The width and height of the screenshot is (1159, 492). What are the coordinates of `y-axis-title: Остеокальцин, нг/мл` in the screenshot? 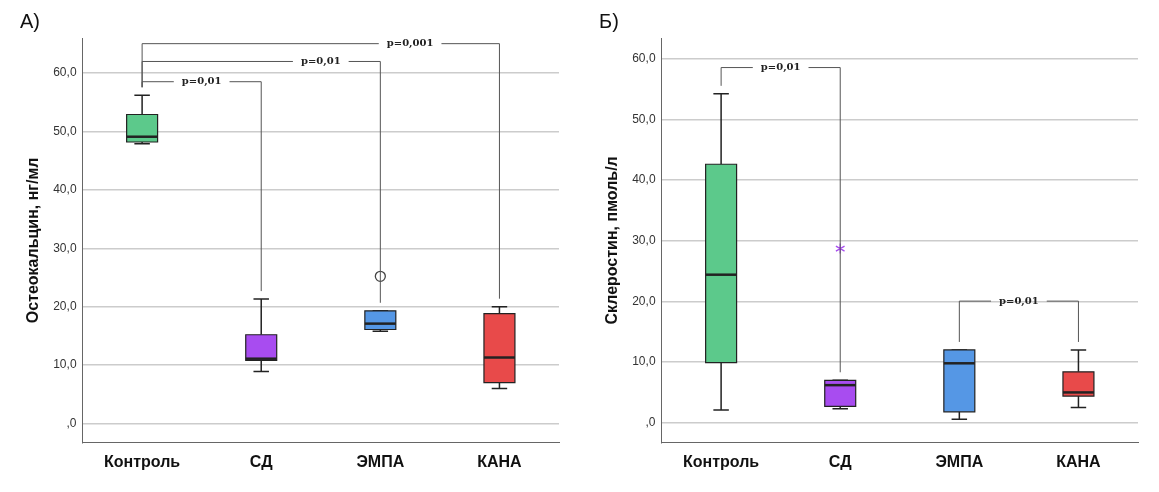 It's located at (33, 240).